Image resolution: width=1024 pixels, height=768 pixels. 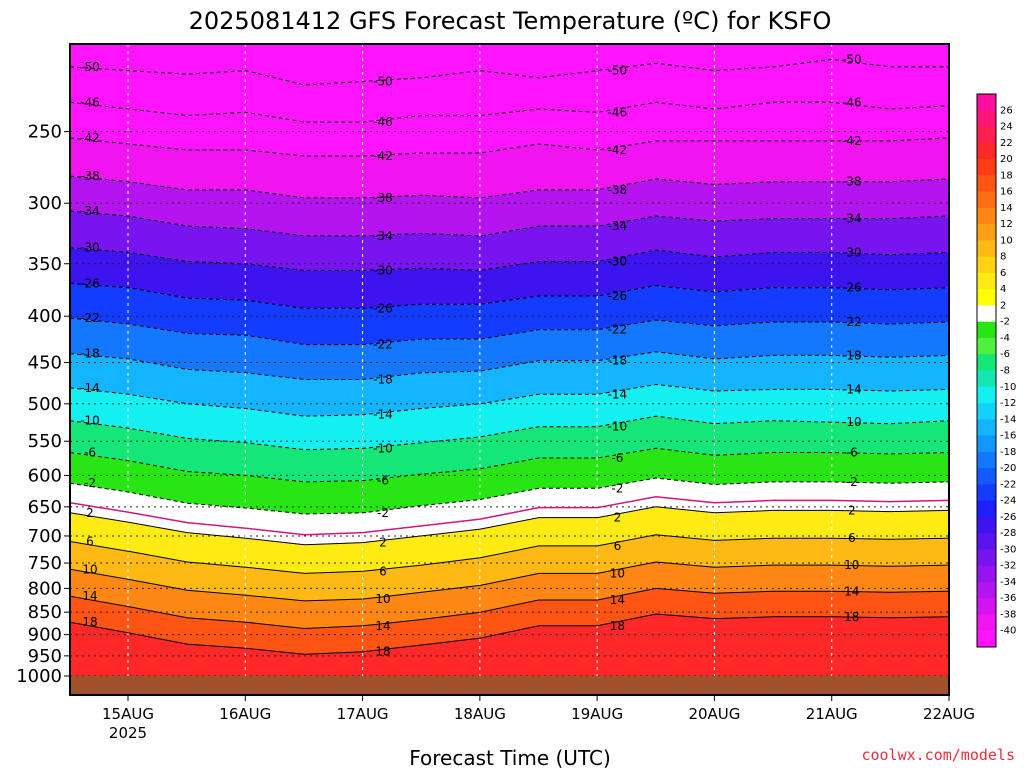 What do you see at coordinates (852, 219) in the screenshot?
I see `isotherm-label--34-3: -34` at bounding box center [852, 219].